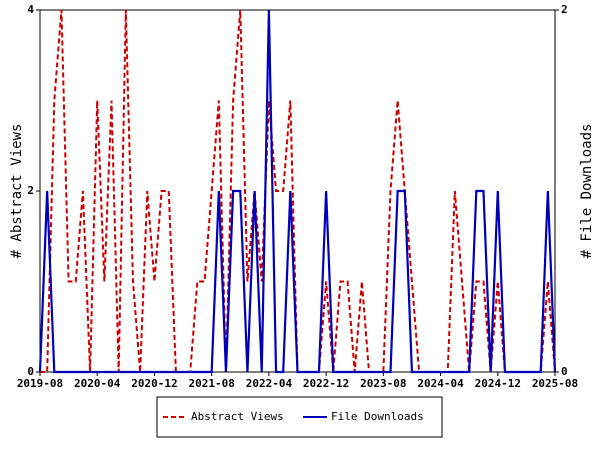 Image resolution: width=600 pixels, height=450 pixels. I want to click on legend-label: Abstract Views, so click(237, 416).